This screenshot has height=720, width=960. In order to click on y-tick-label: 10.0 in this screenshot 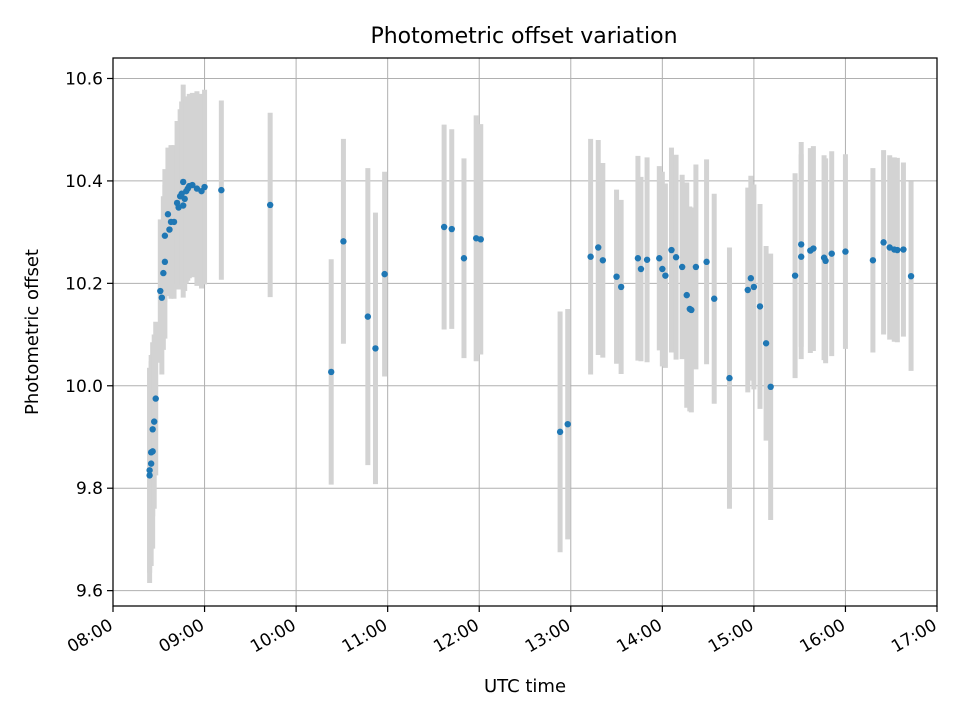, I will do `click(84, 387)`.